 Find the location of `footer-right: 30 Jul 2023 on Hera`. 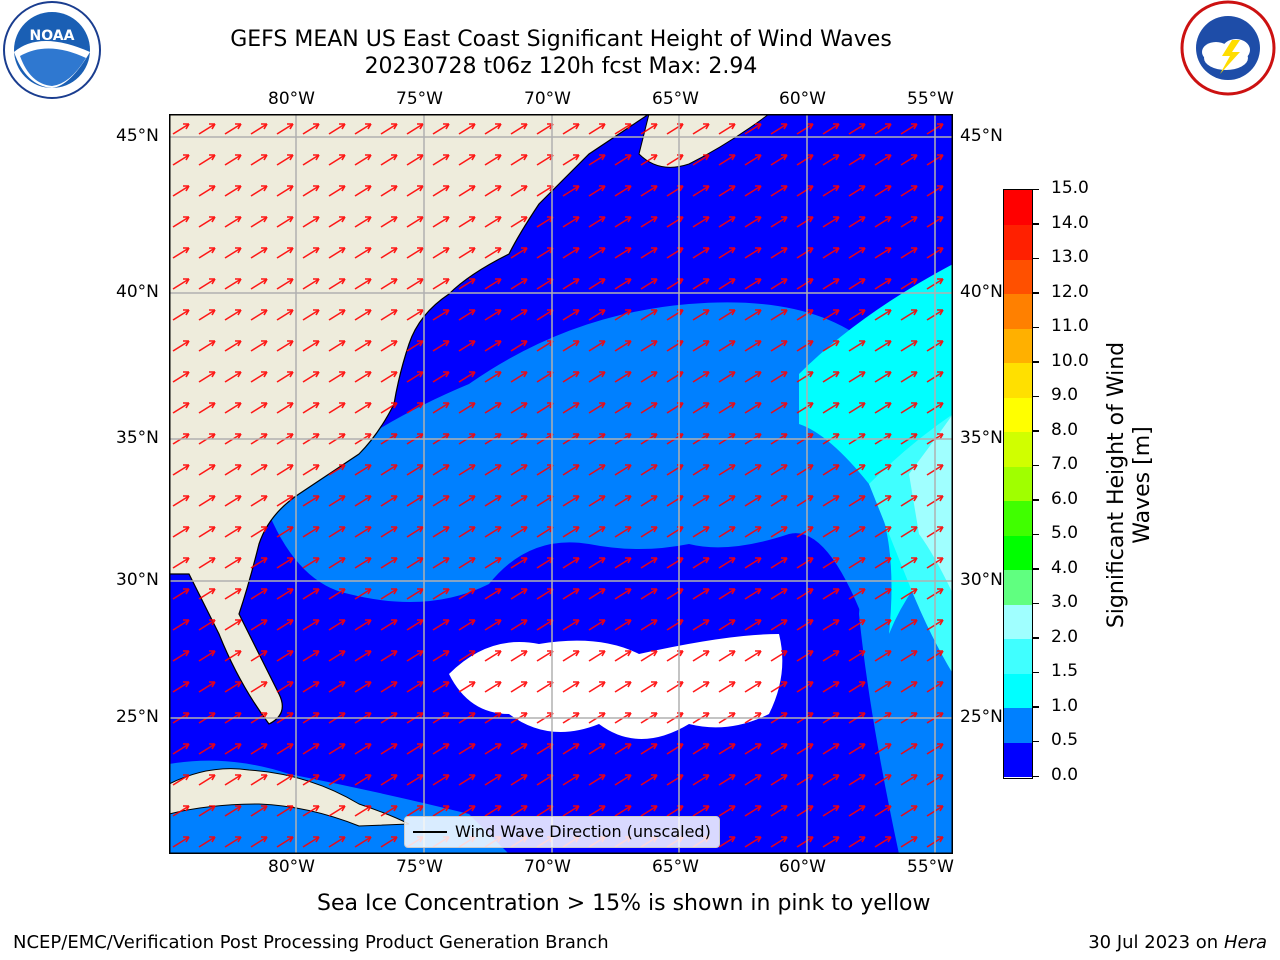

footer-right: 30 Jul 2023 on Hera is located at coordinates (1177, 942).